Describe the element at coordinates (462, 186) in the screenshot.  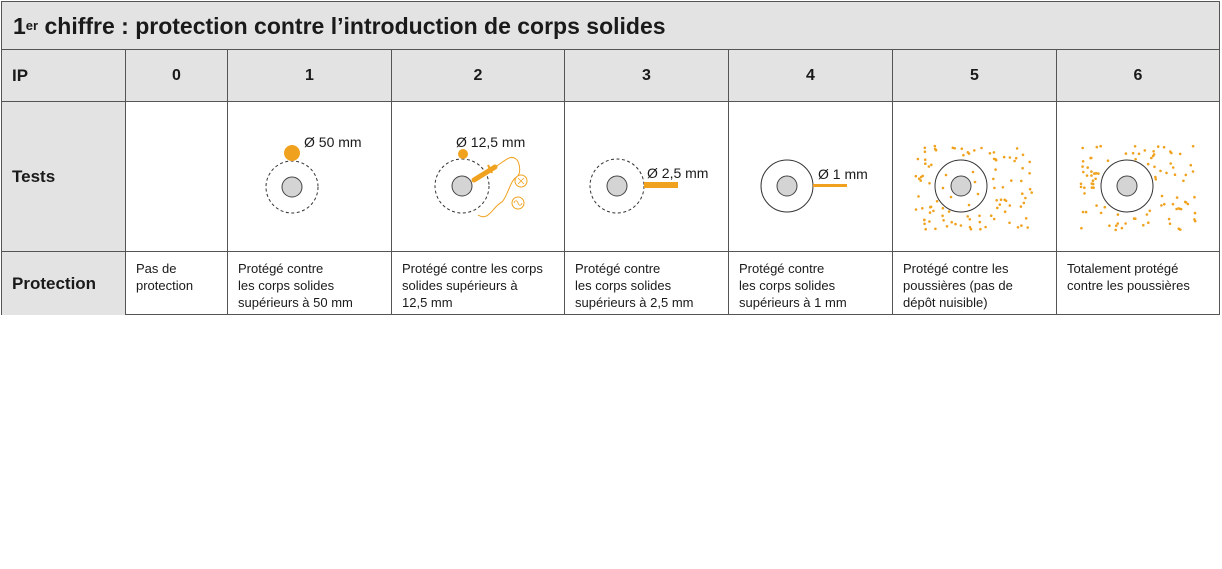
I see `test-zone-circle` at that location.